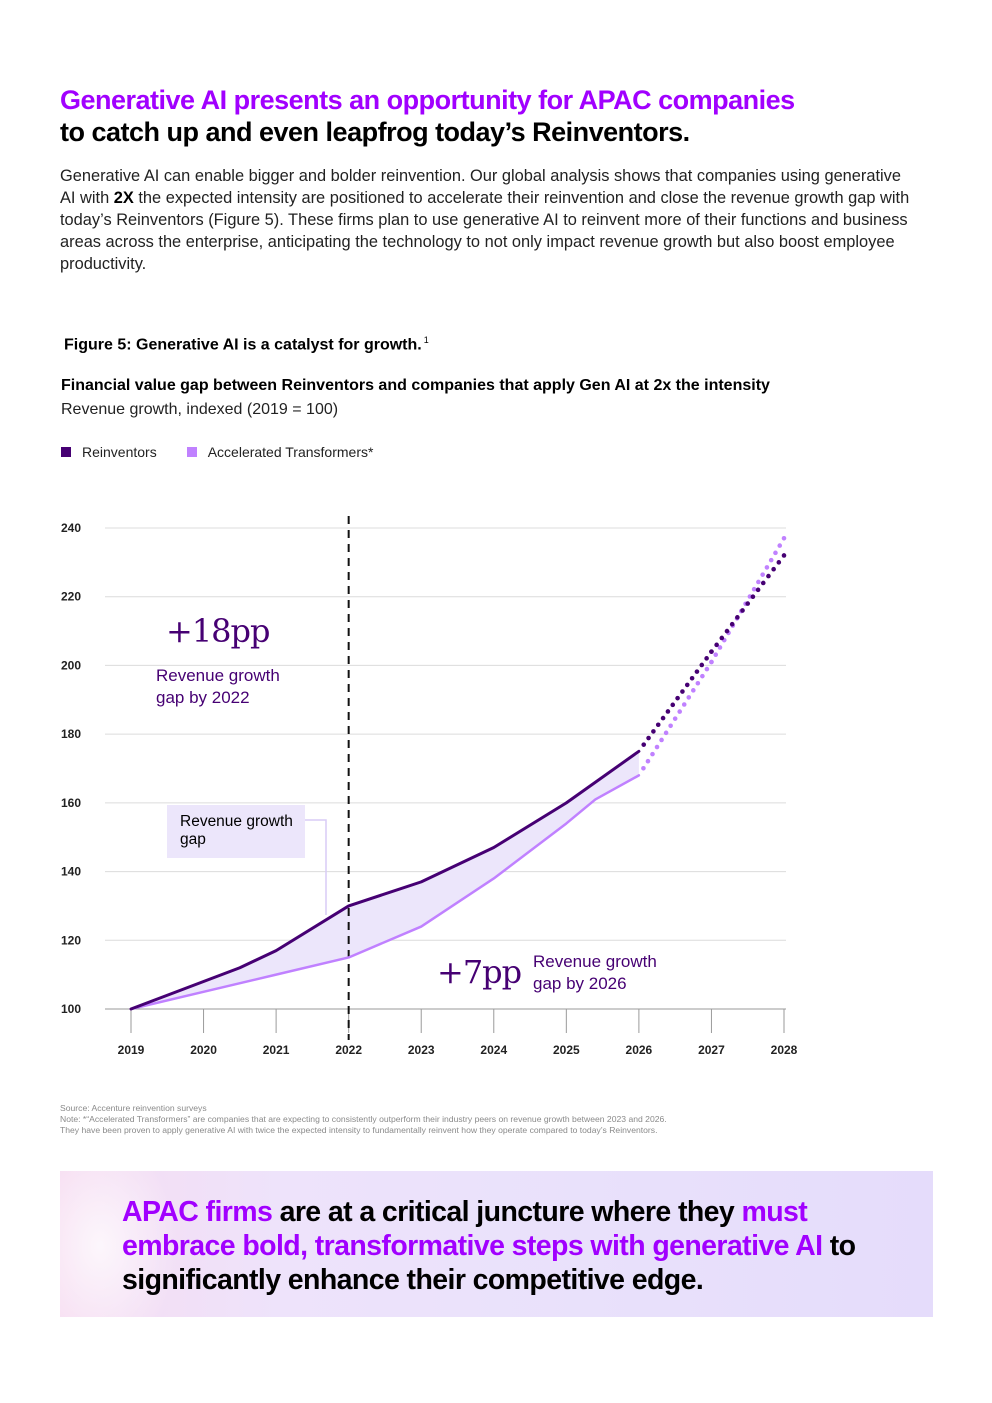 The height and width of the screenshot is (1403, 992). Describe the element at coordinates (203, 697) in the screenshot. I see `gap-2022-label-line-2: gap by 2022` at that location.